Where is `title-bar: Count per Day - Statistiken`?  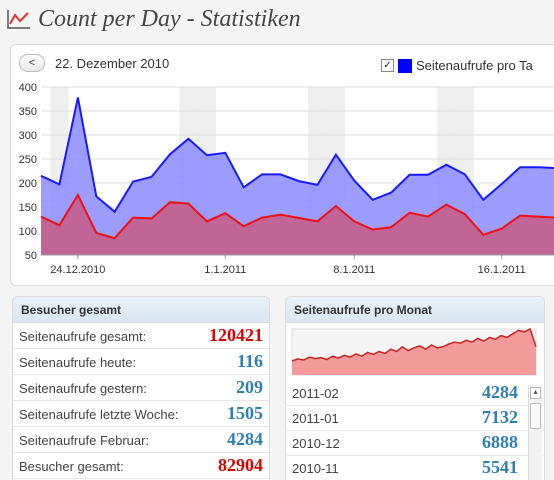
title-bar: Count per Day - Statistiken is located at coordinates (277, 21).